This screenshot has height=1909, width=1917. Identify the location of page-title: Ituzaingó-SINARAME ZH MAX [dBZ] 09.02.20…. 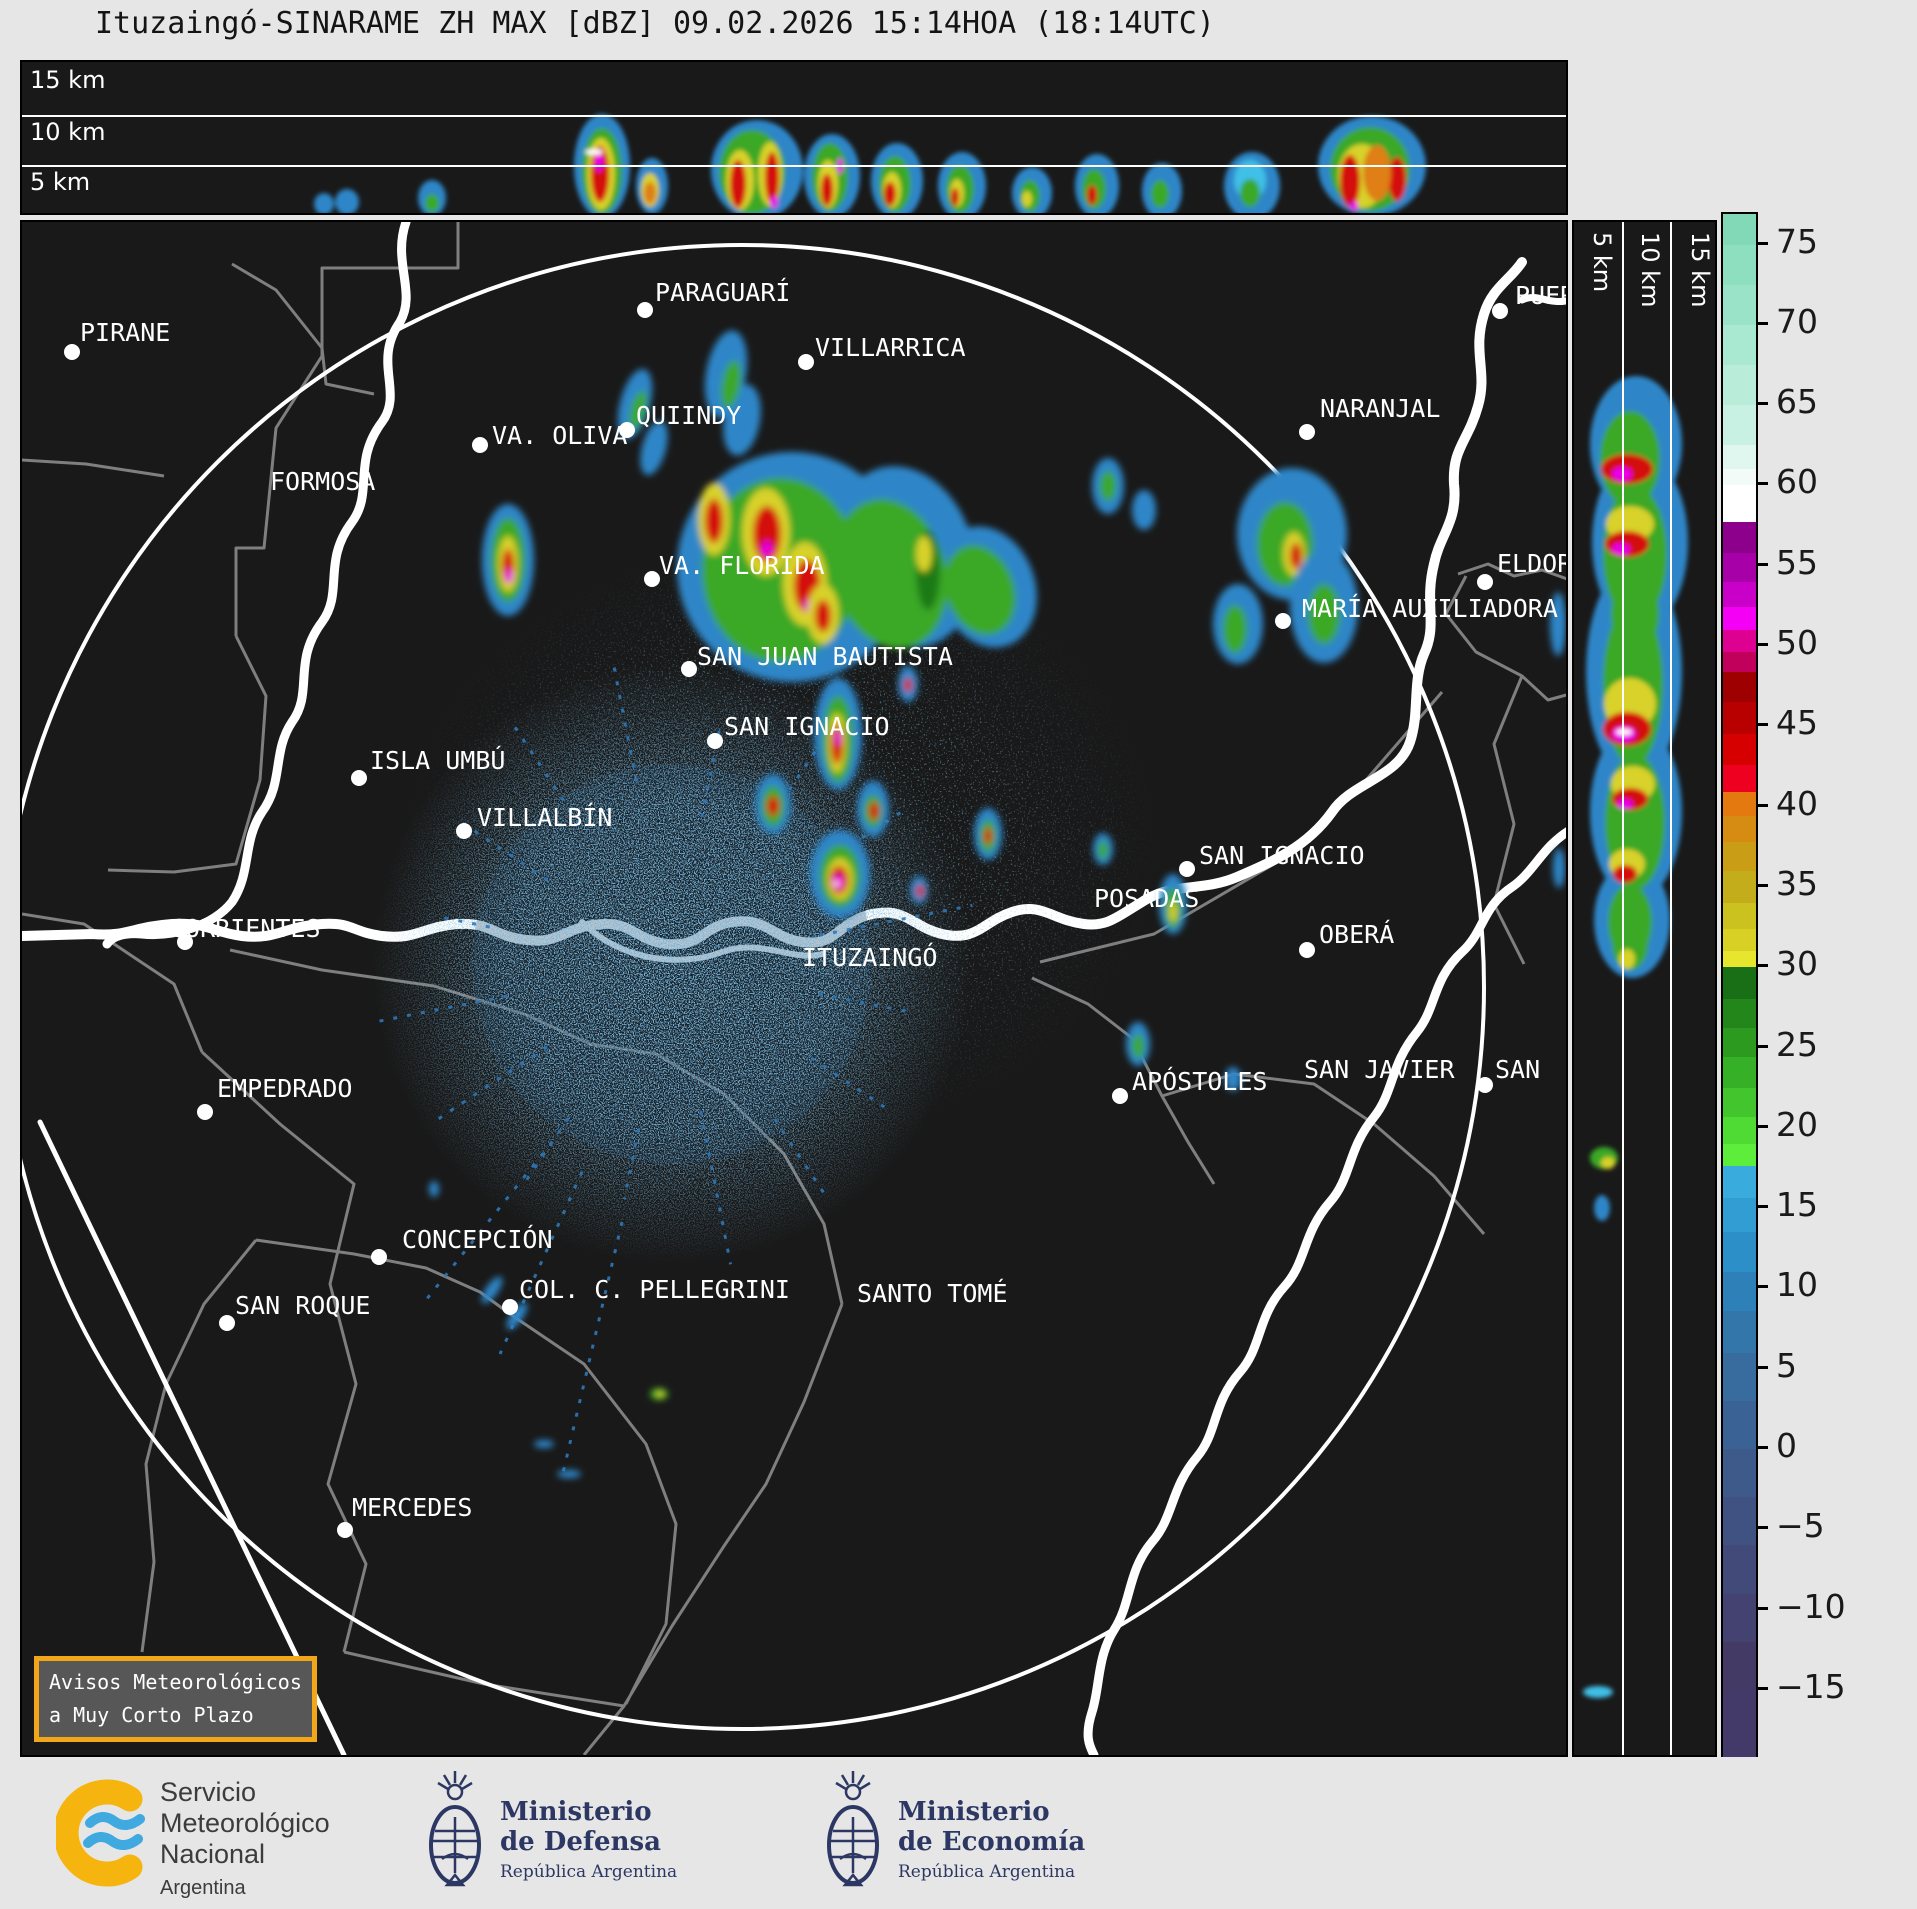
(655, 23).